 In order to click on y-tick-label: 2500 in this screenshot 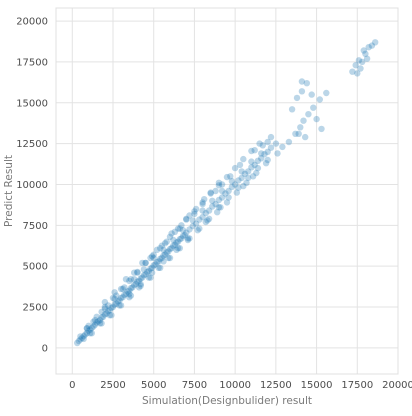, I will do `click(35, 308)`.